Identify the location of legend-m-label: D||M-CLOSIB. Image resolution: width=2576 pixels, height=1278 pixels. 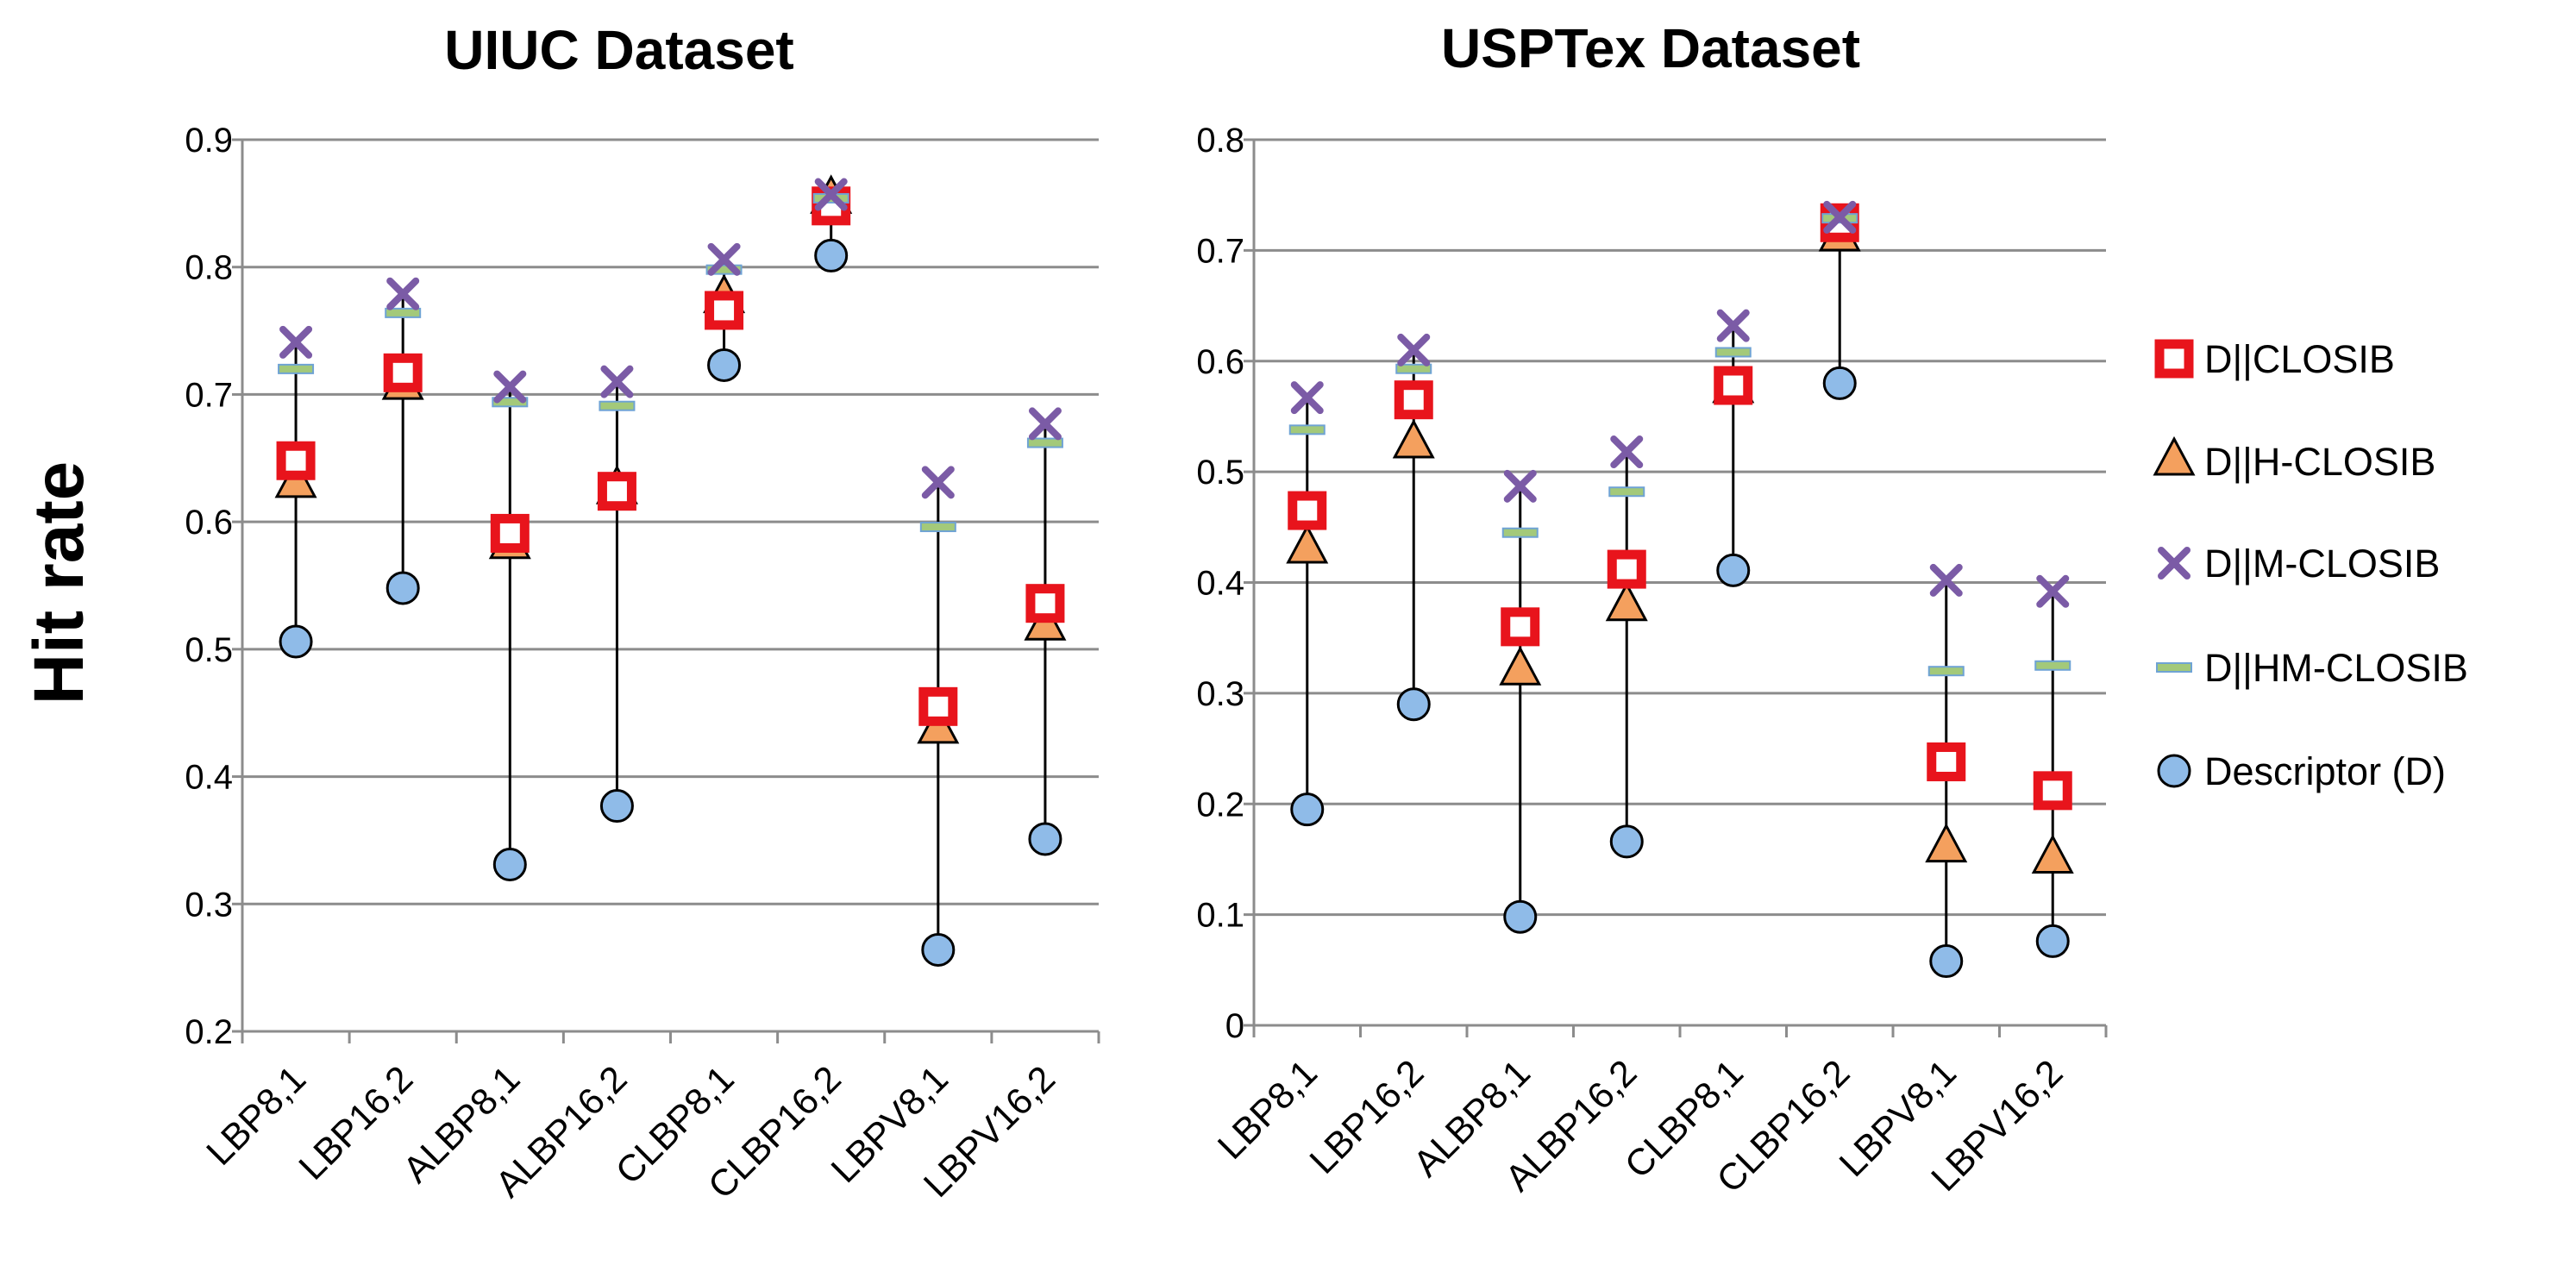
(2322, 564).